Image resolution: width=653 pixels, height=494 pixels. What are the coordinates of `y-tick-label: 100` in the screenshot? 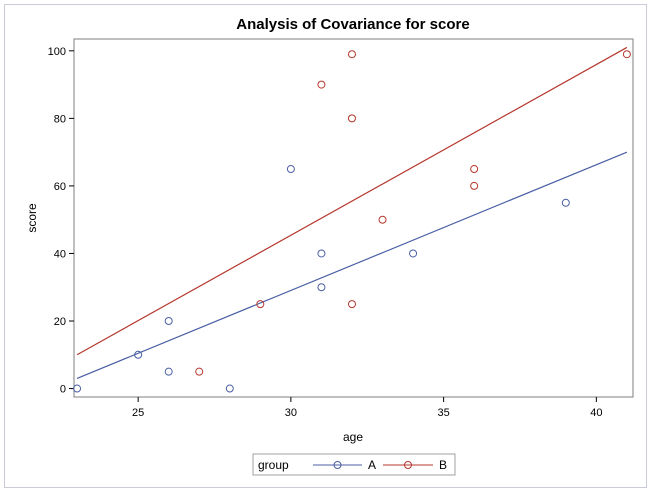 It's located at (57, 52).